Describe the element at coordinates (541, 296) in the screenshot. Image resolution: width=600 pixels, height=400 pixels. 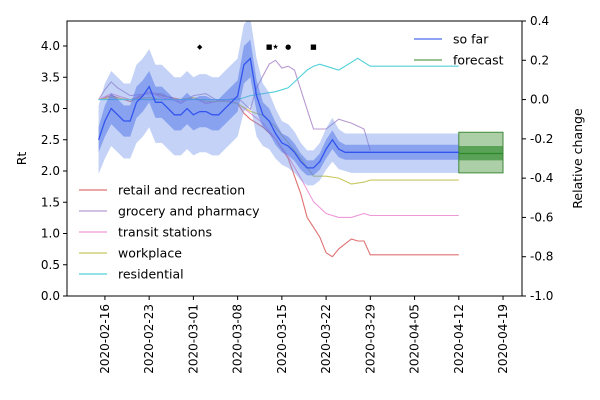
I see `y-tick-label-right-0: -1.0` at that location.